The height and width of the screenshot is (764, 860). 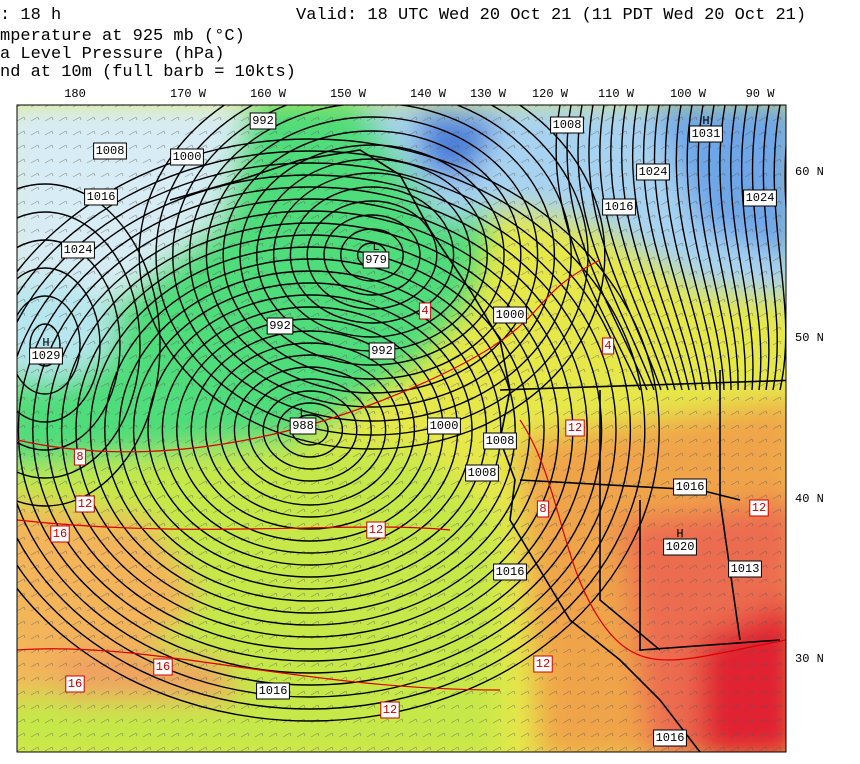 What do you see at coordinates (761, 94) in the screenshot?
I see `longitude-label: 90 W` at bounding box center [761, 94].